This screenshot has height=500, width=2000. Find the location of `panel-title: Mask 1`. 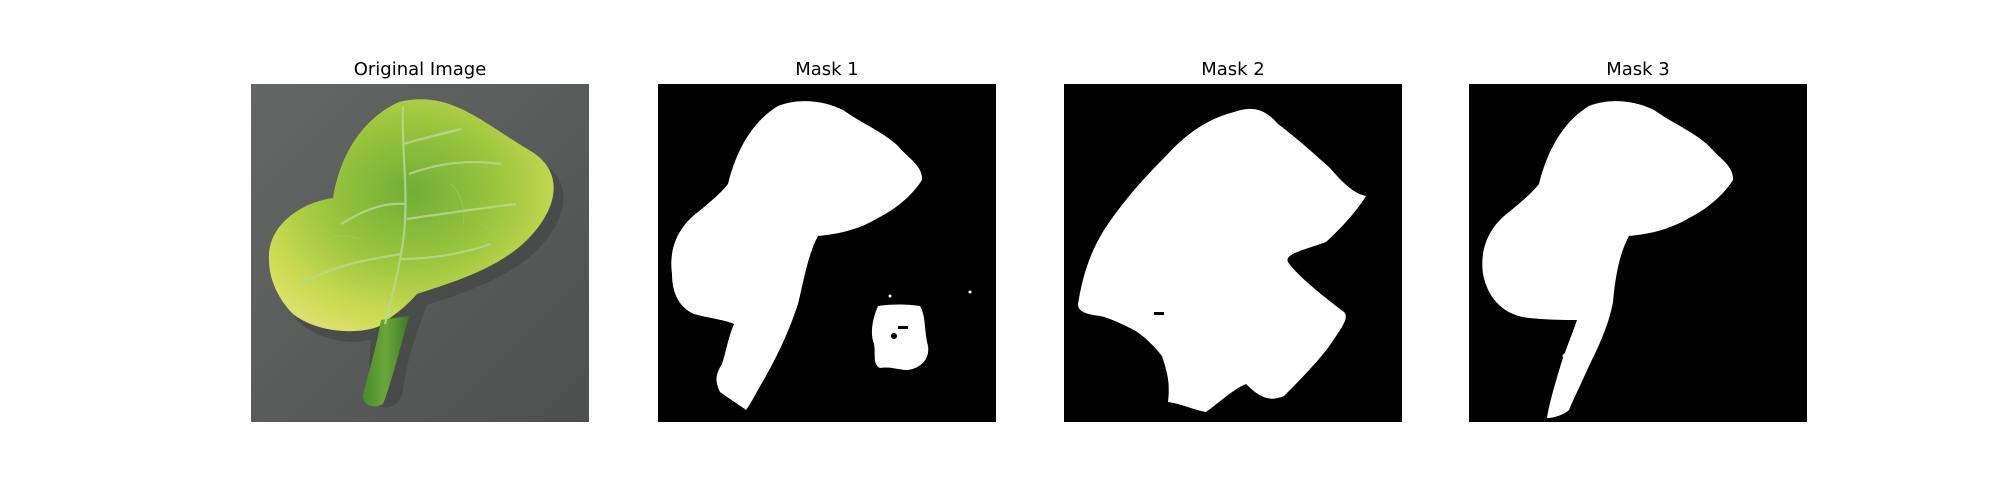

panel-title: Mask 1 is located at coordinates (827, 69).